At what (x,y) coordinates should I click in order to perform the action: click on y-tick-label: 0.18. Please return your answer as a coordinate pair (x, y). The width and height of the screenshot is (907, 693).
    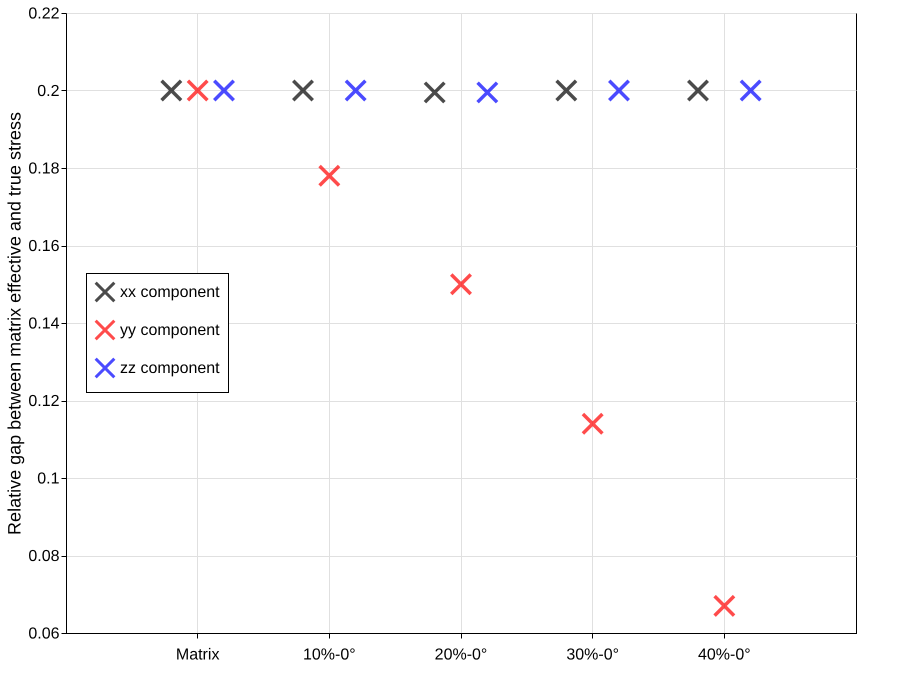
    Looking at the image, I should click on (44, 169).